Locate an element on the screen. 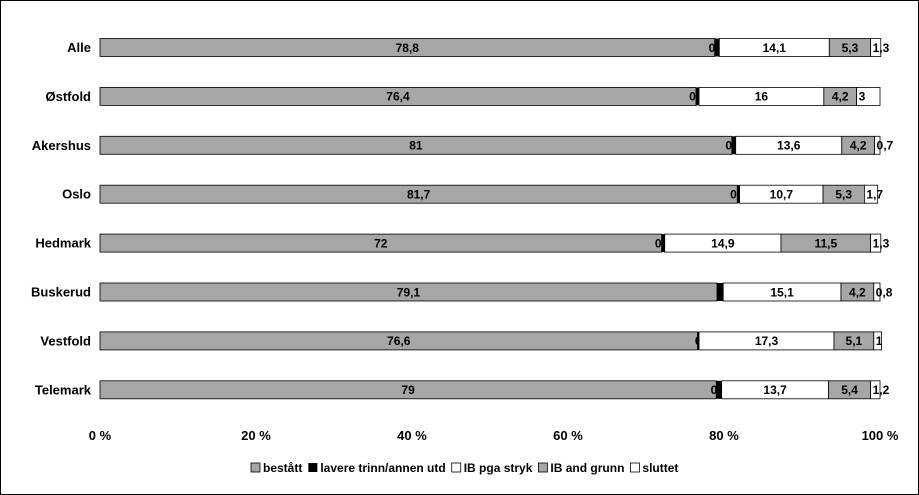 The height and width of the screenshot is (495, 919). data-label-sluttet-telemark: 1,2 is located at coordinates (881, 390).